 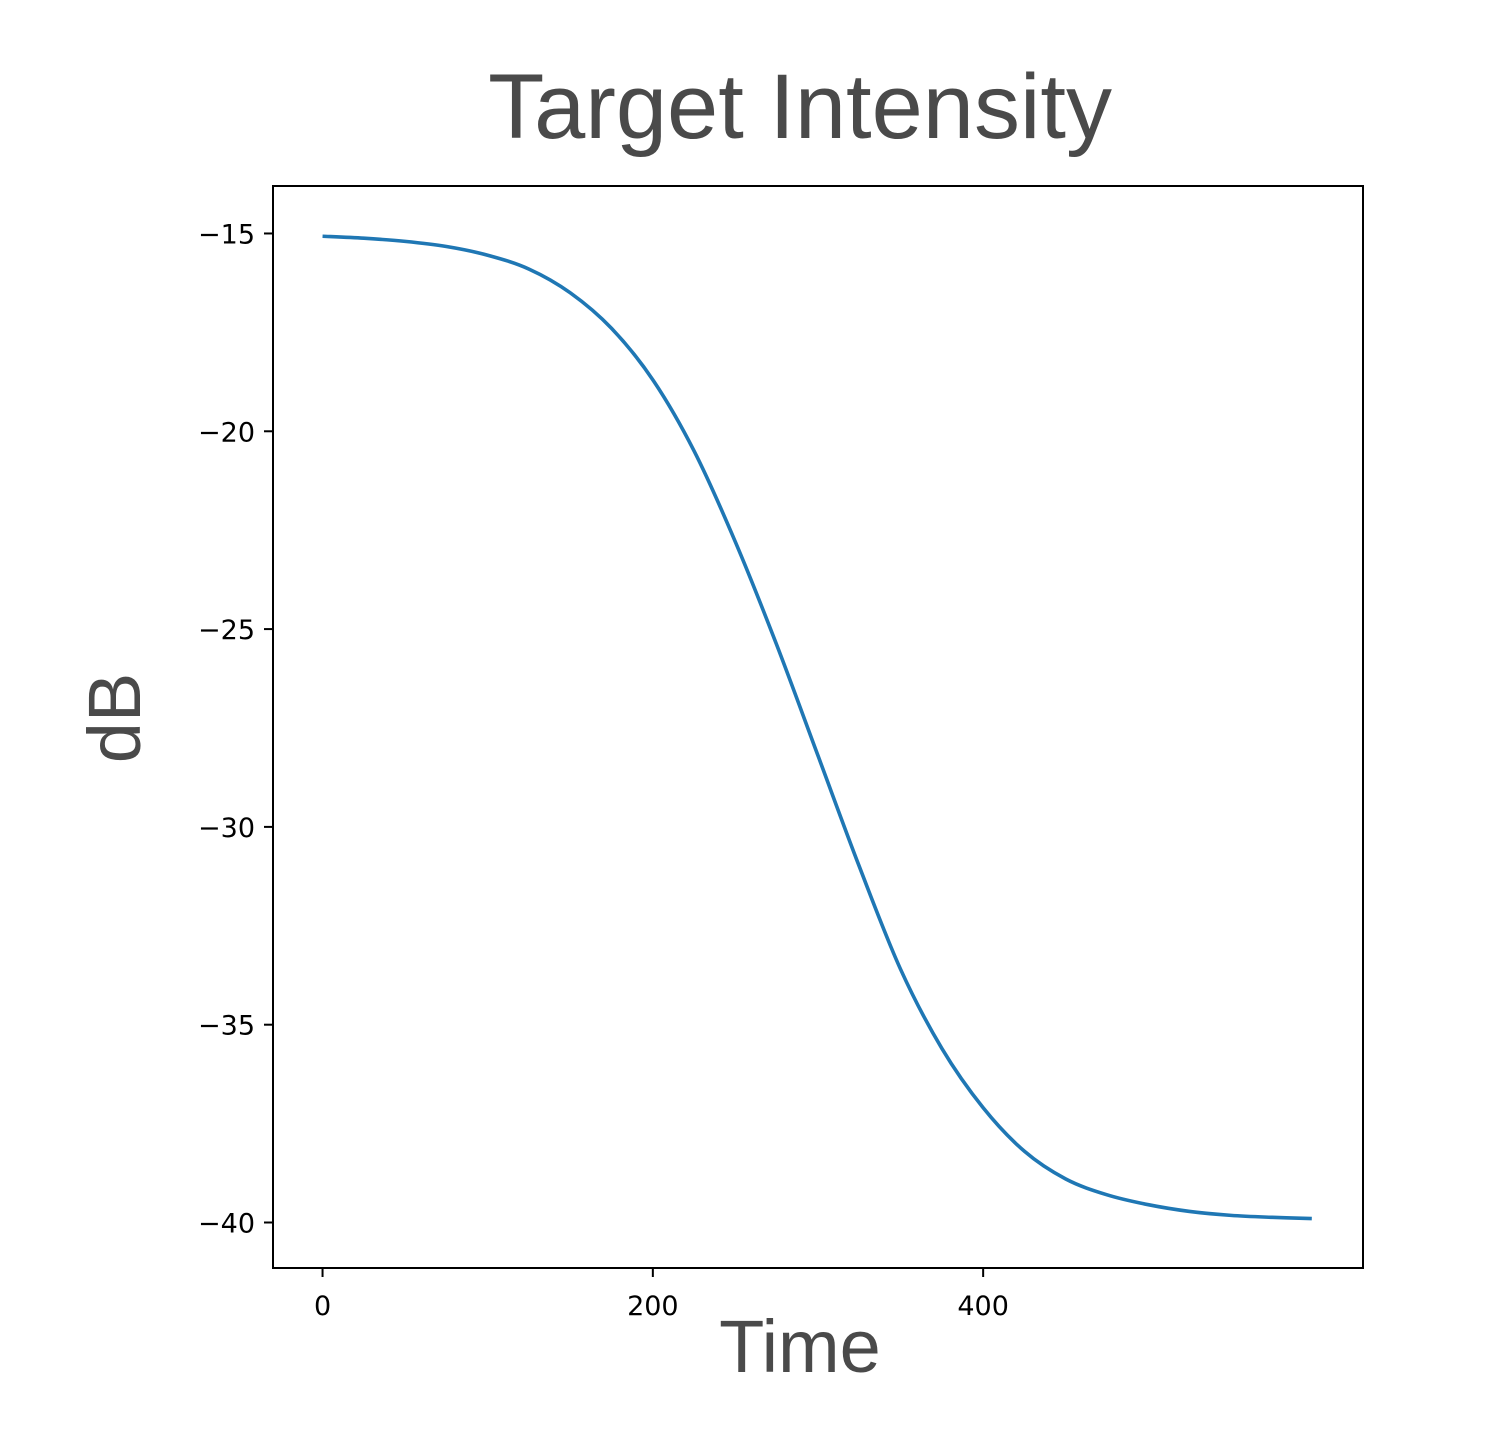 What do you see at coordinates (322, 1306) in the screenshot?
I see `x-tick-label: 0` at bounding box center [322, 1306].